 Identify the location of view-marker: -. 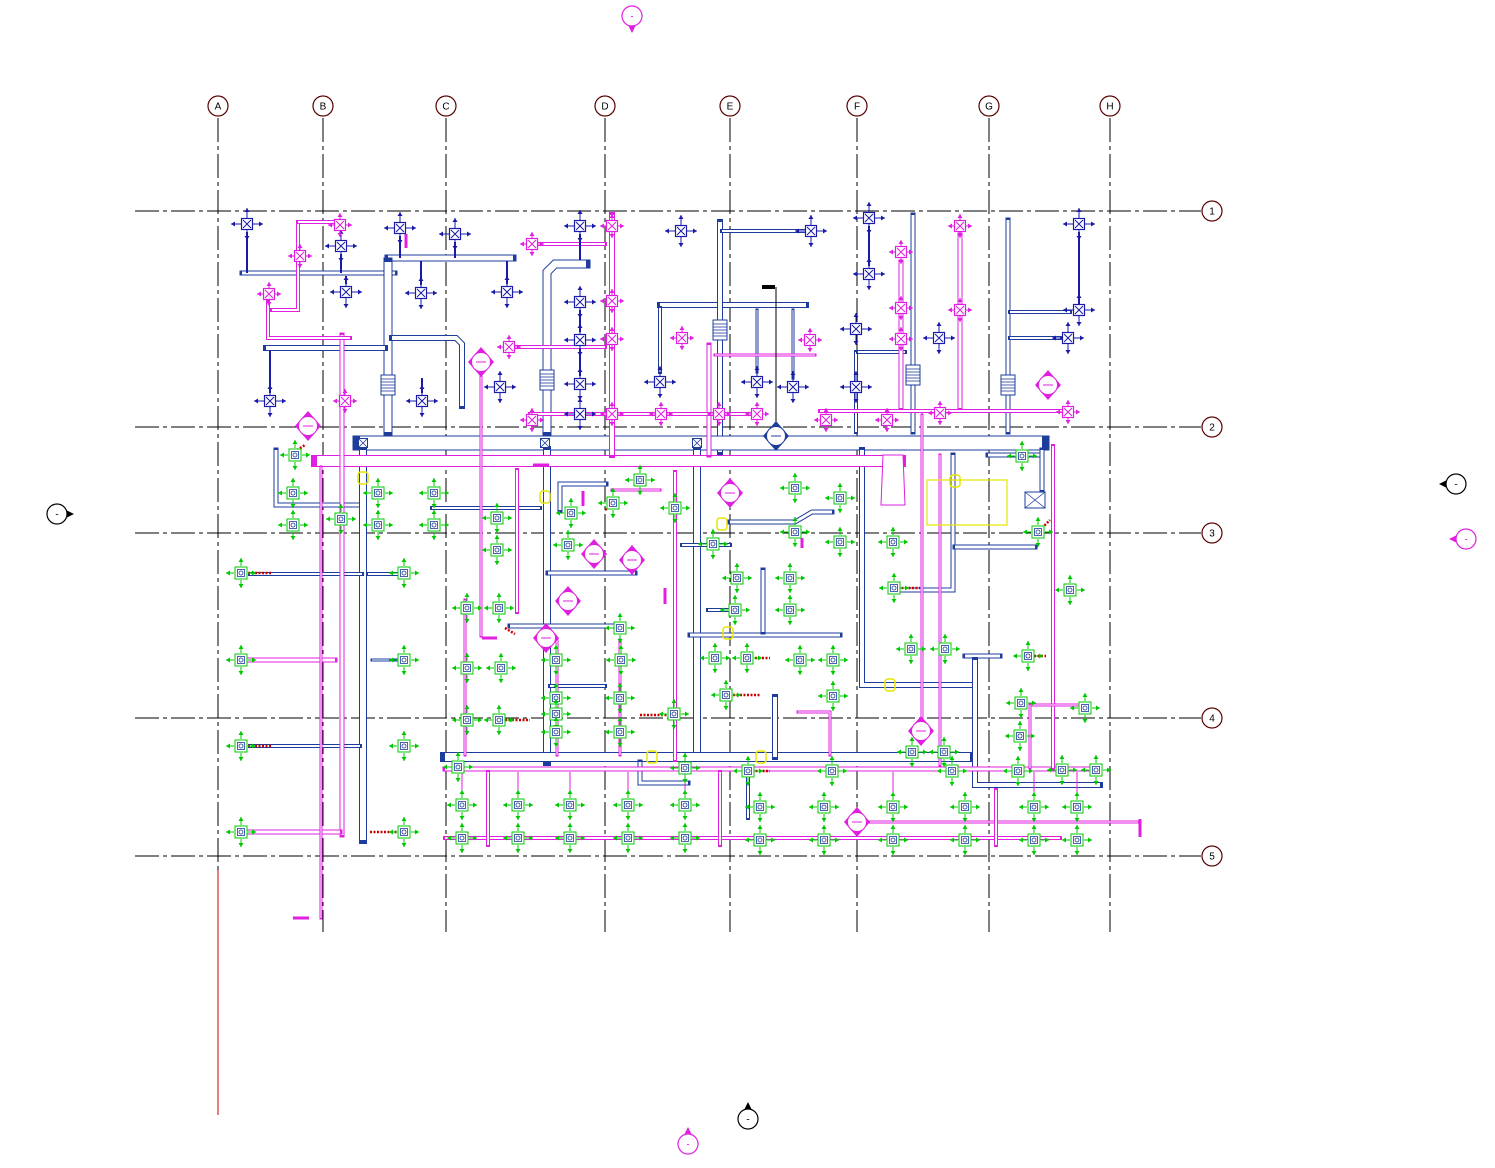
(60, 514).